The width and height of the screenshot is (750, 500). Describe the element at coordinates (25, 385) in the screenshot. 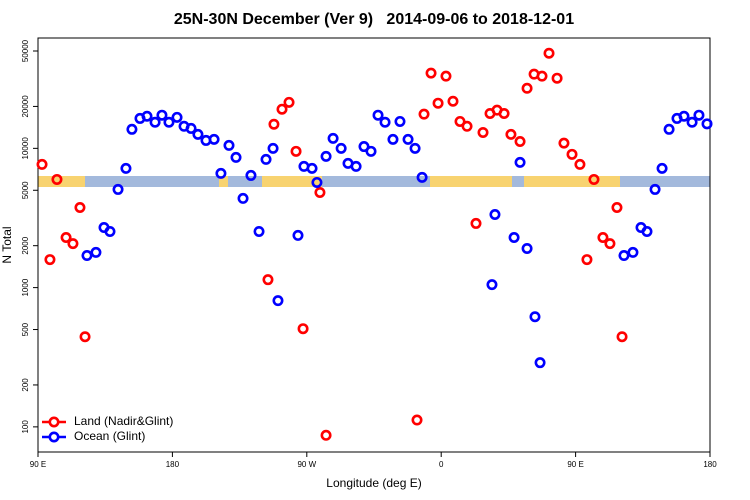

I see `y-tick-label: 200` at that location.